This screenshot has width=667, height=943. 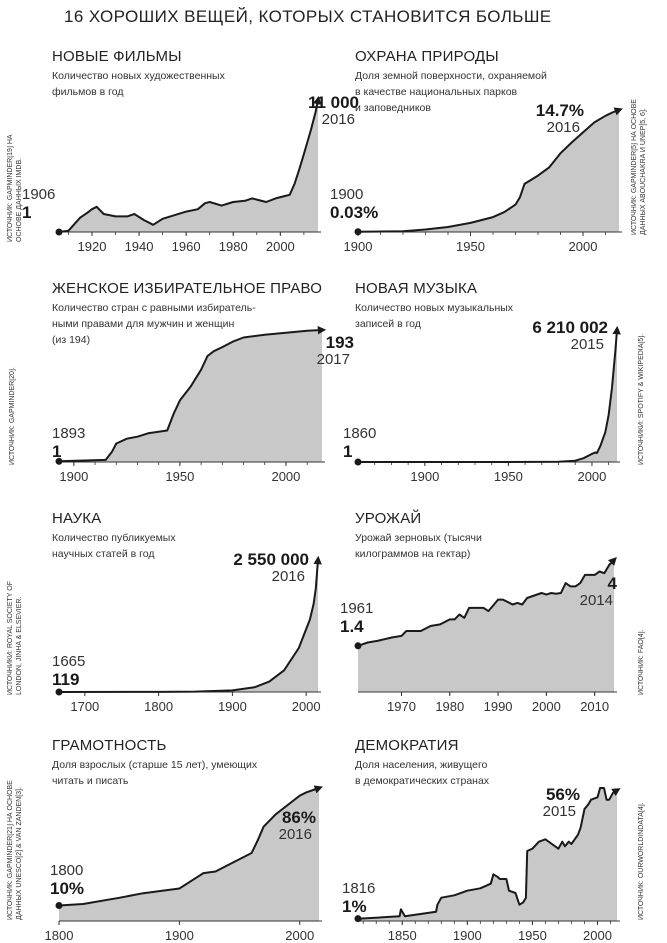 What do you see at coordinates (354, 906) in the screenshot?
I see `start-value-label: 1%` at bounding box center [354, 906].